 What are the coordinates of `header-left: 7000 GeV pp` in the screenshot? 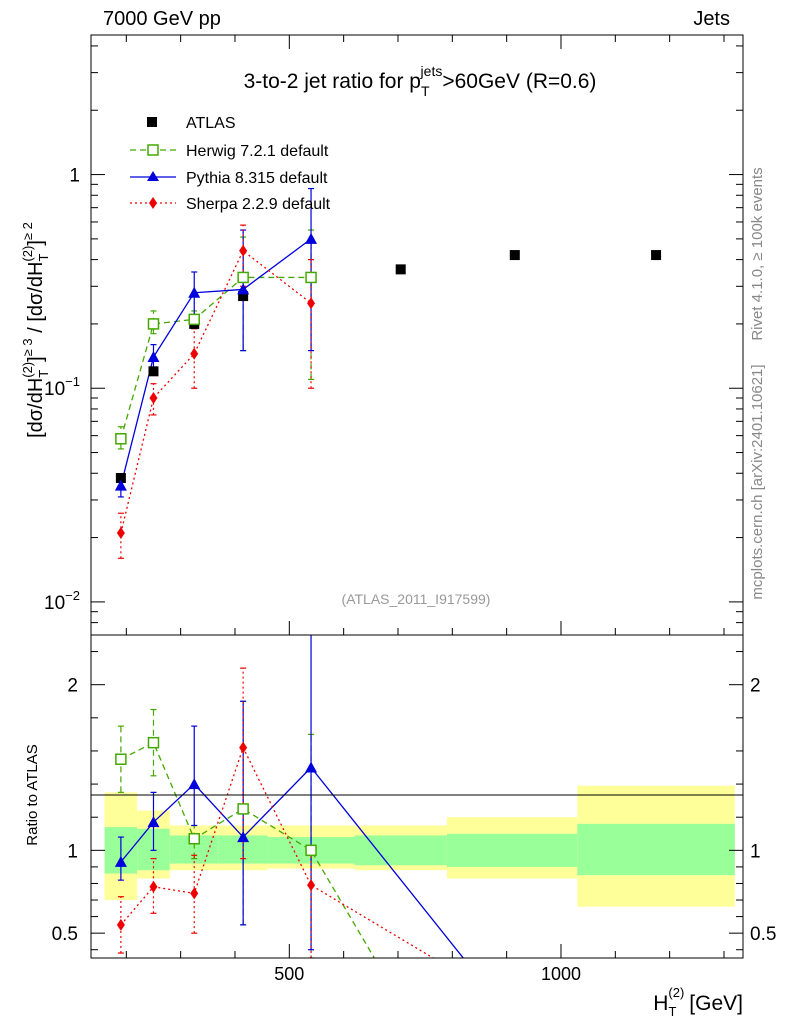 It's located at (162, 19).